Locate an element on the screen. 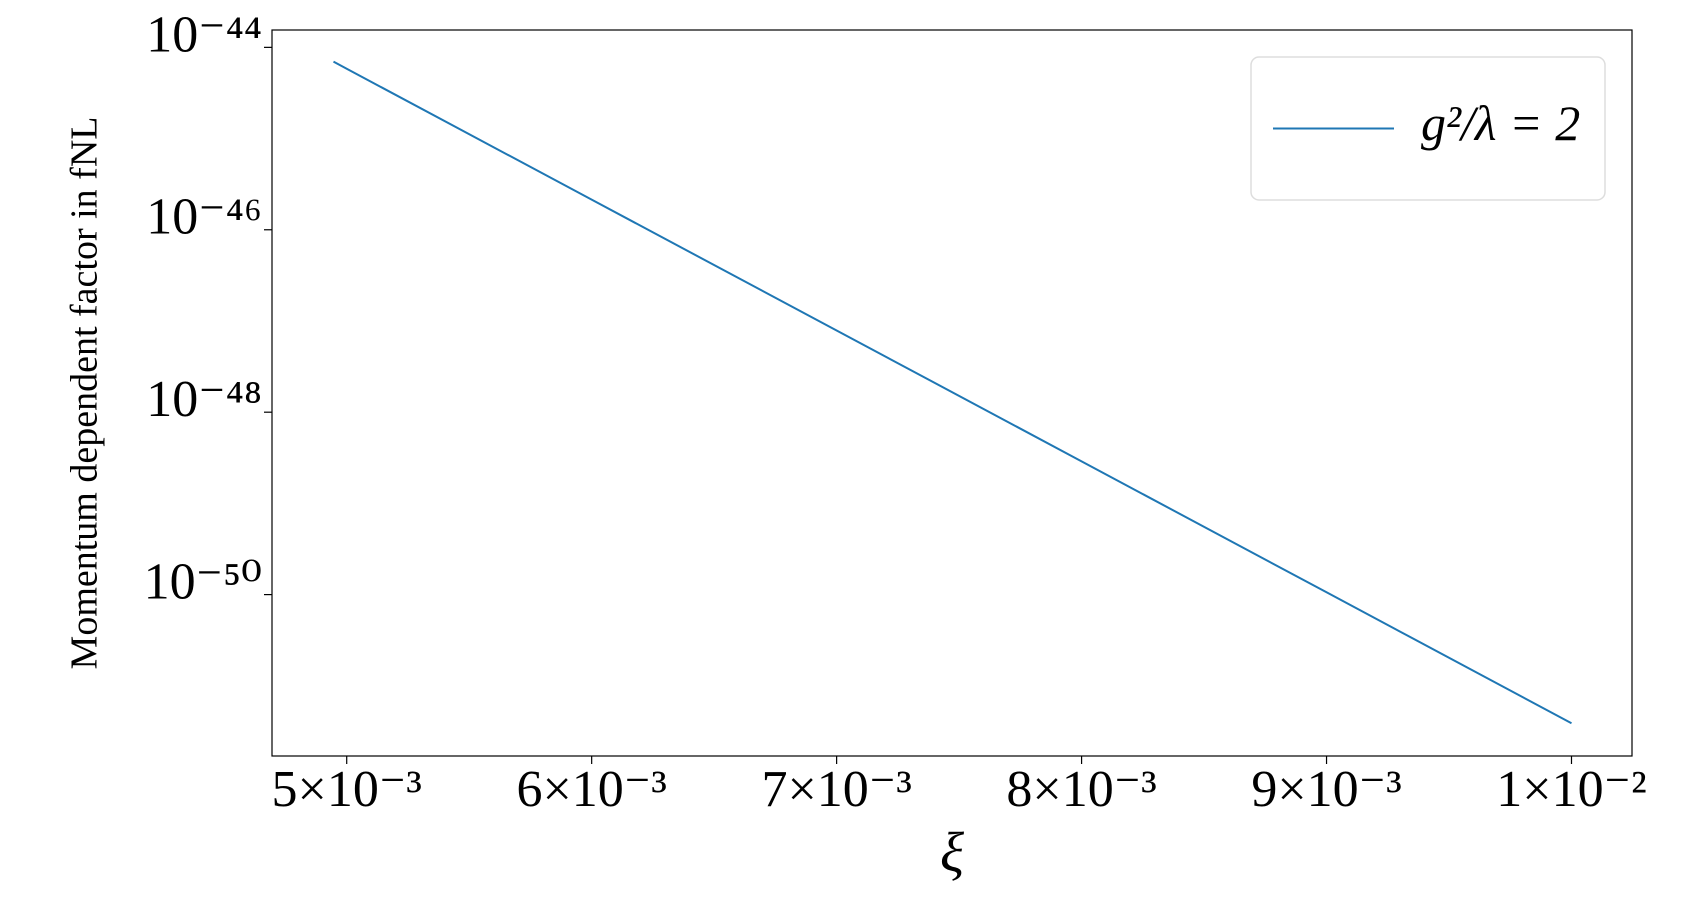 This screenshot has width=1706, height=900. x-axis-label: ξ is located at coordinates (952, 853).